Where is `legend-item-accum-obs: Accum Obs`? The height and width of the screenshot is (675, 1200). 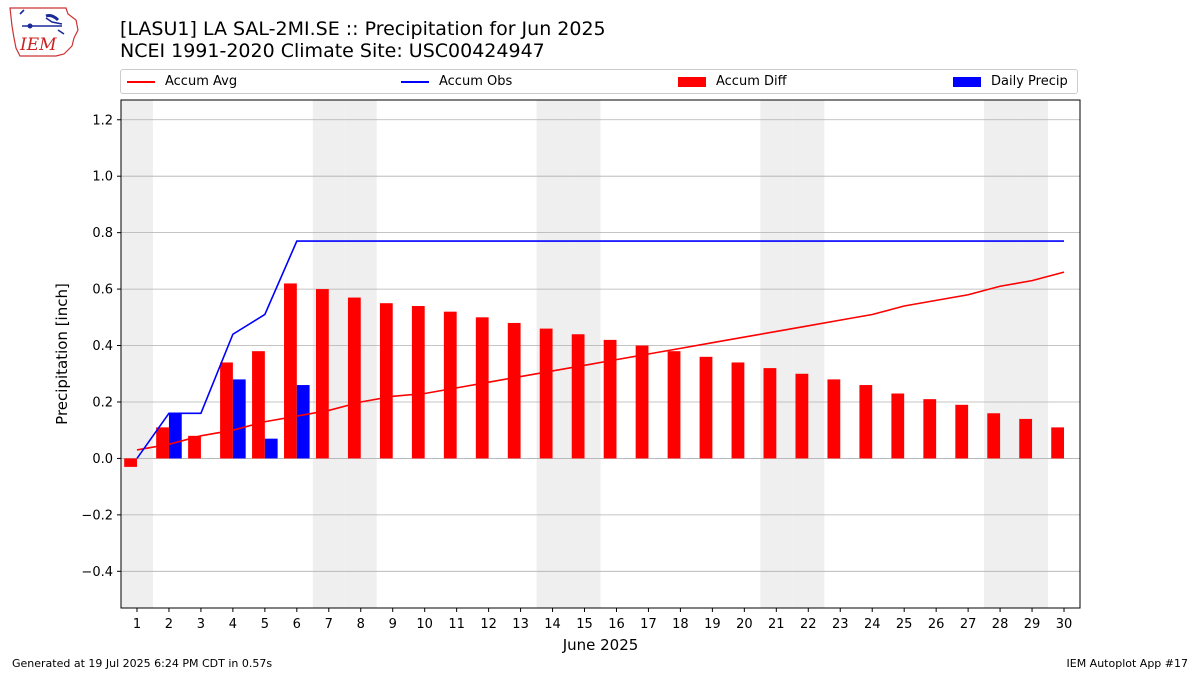
legend-item-accum-obs: Accum Obs is located at coordinates (456, 82).